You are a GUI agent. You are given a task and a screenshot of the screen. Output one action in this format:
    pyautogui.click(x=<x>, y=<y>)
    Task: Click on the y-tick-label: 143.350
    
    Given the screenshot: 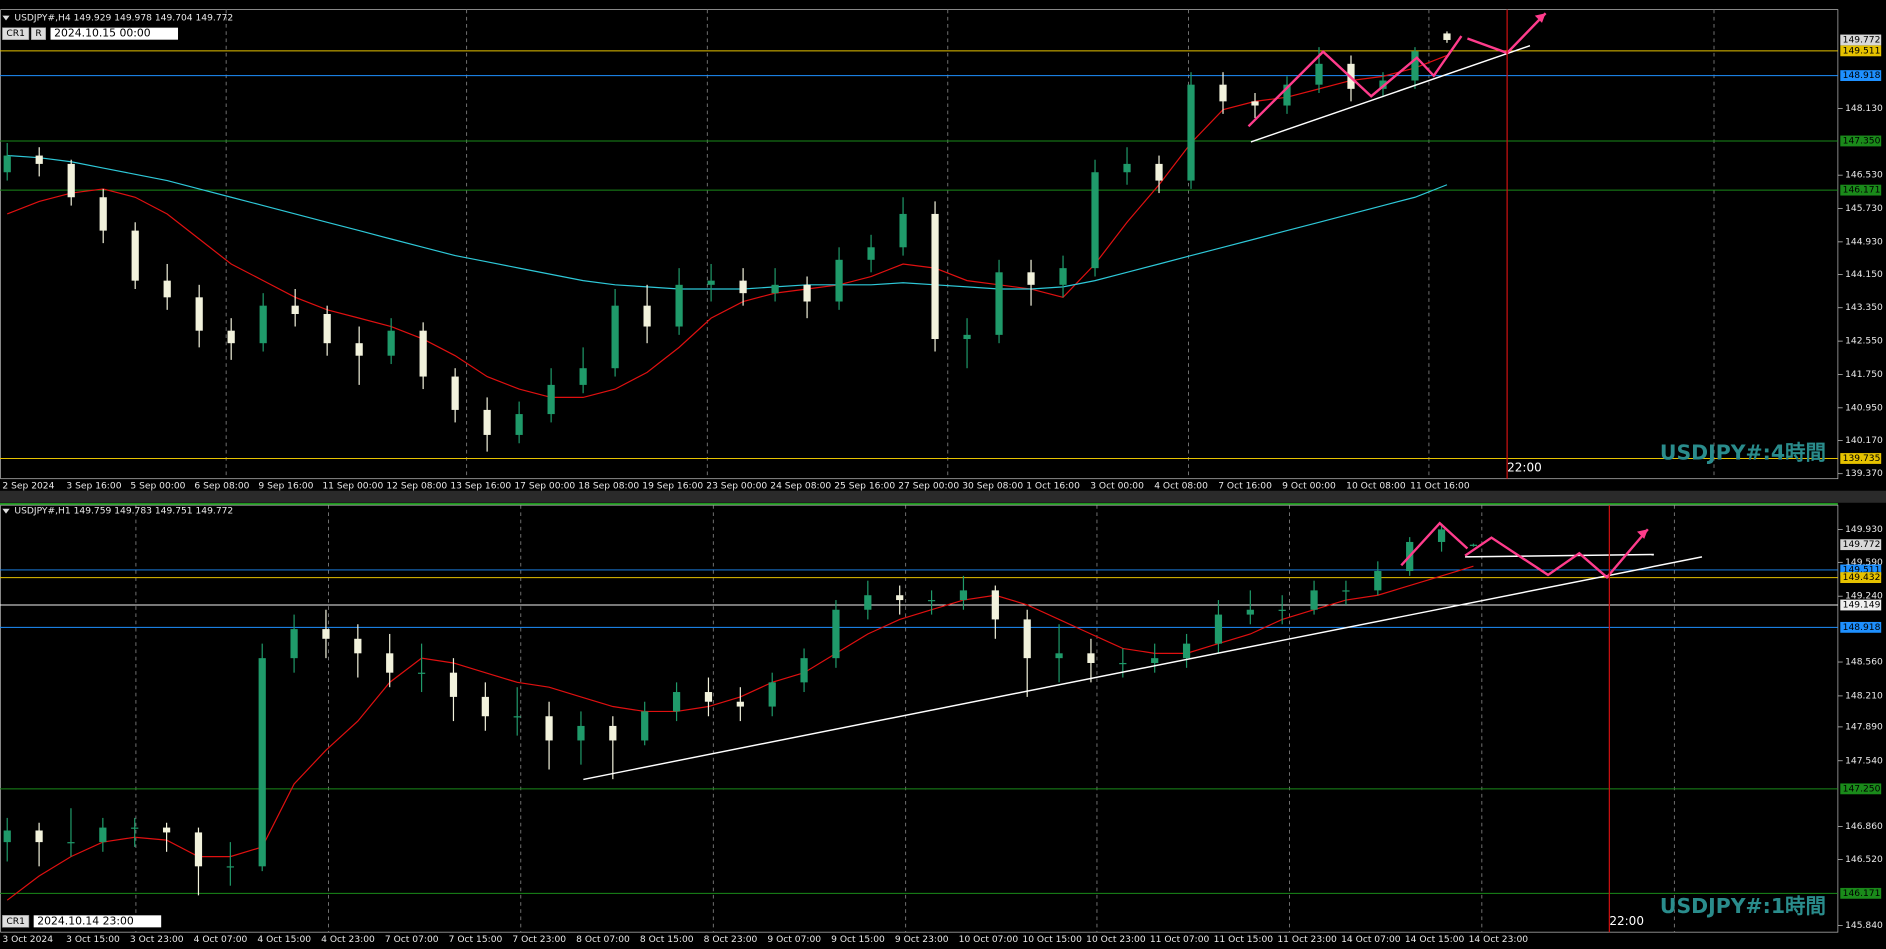 What is the action you would take?
    pyautogui.click(x=1864, y=308)
    